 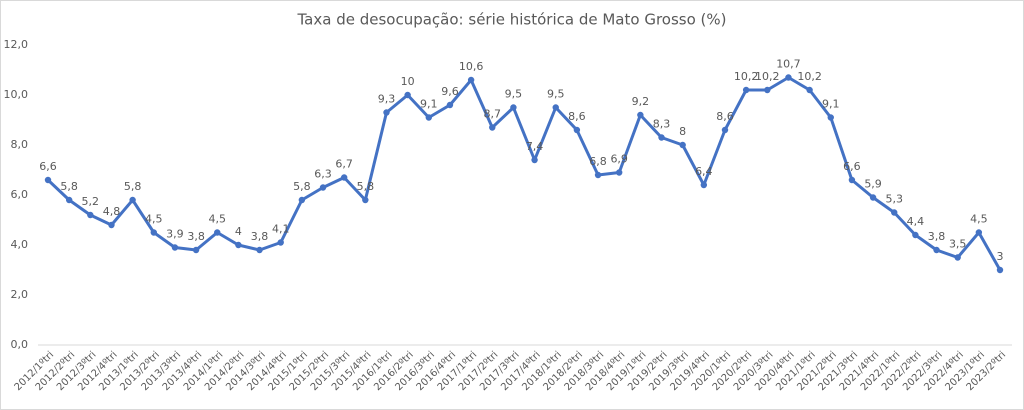 I want to click on data-label: 6,4, so click(x=704, y=171).